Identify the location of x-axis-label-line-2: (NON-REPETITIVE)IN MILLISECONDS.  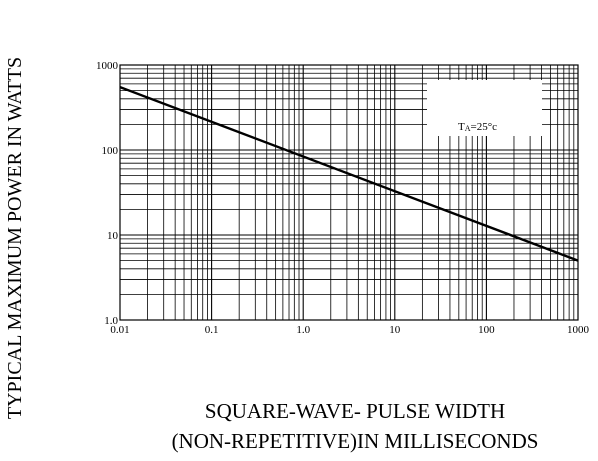
(355, 441).